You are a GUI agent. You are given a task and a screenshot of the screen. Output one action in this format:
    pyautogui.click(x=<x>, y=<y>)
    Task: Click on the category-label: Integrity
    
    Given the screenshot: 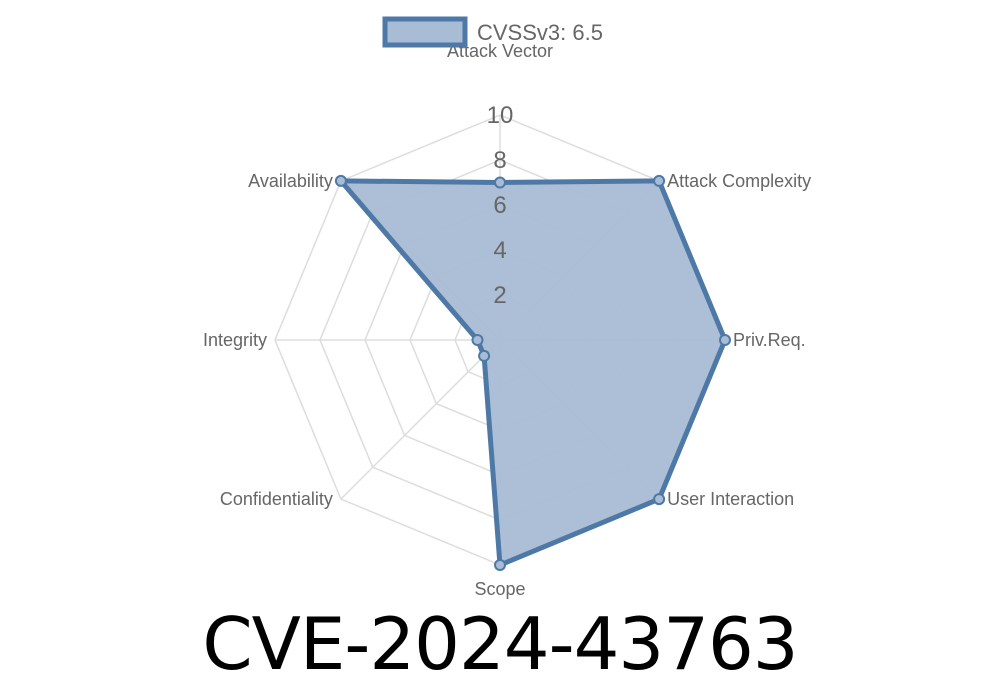 What is the action you would take?
    pyautogui.click(x=235, y=340)
    